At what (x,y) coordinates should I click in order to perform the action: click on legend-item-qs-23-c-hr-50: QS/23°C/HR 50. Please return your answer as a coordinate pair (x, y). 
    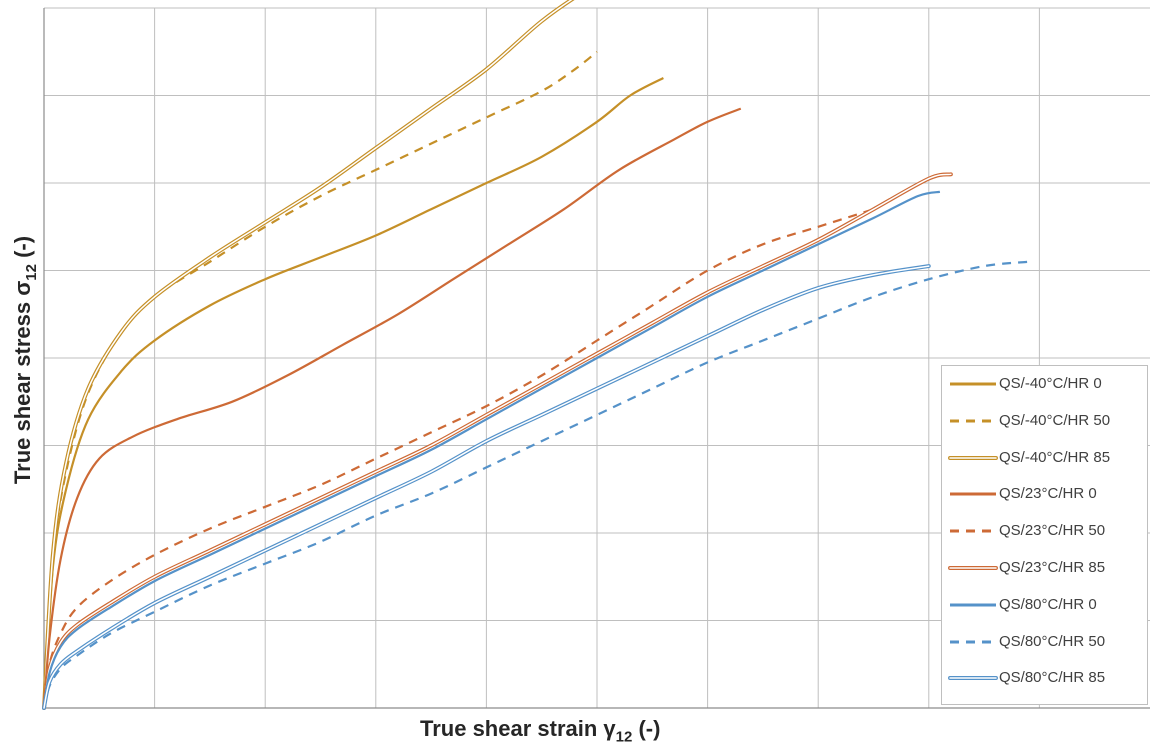
    Looking at the image, I should click on (1044, 531).